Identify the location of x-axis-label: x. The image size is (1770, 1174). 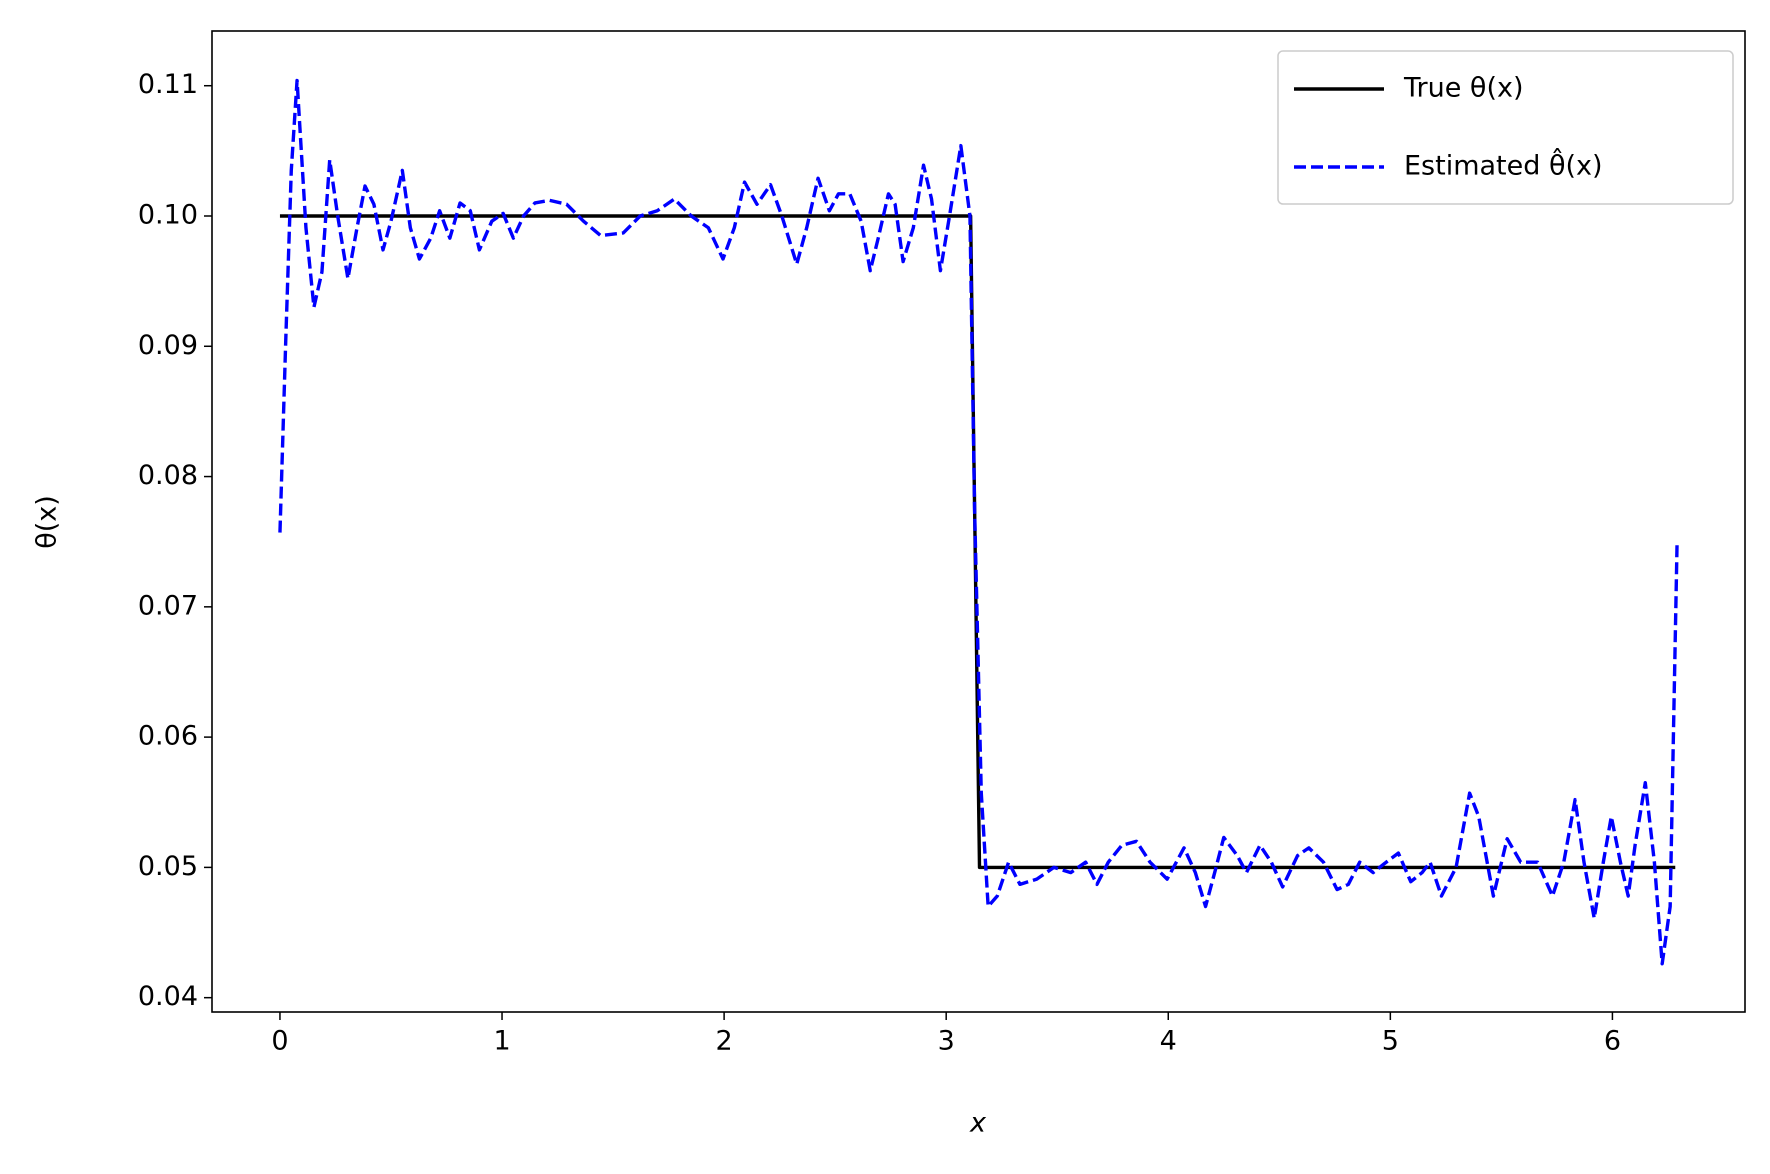
(978, 1123).